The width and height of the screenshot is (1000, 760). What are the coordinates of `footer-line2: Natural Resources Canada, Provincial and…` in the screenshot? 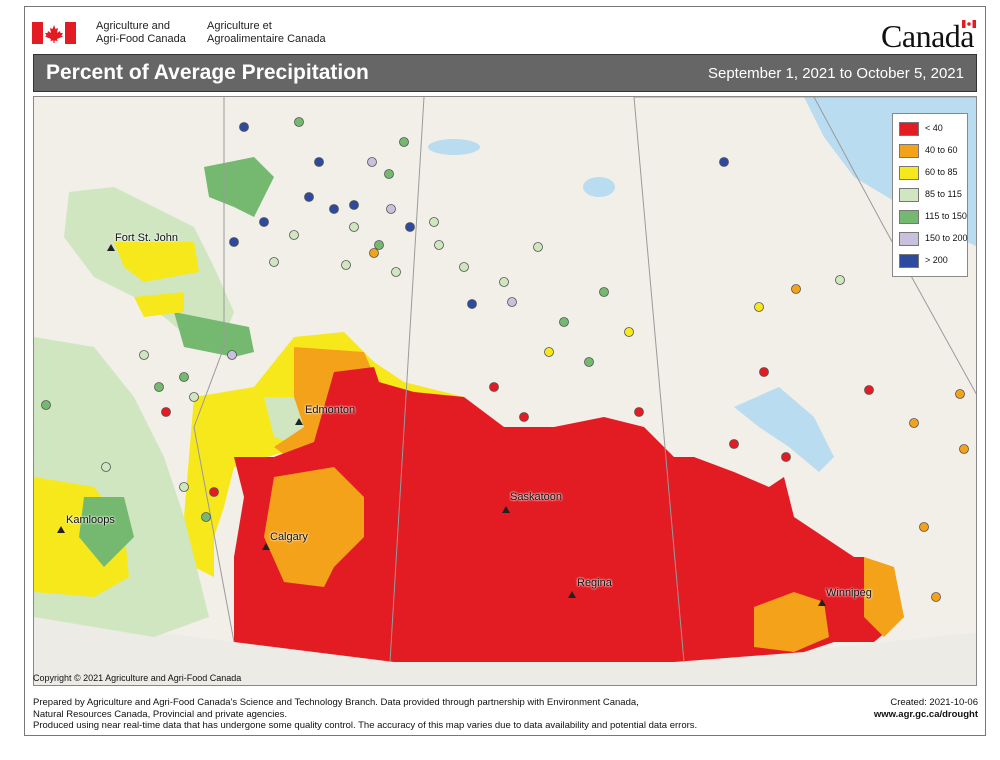 It's located at (160, 714).